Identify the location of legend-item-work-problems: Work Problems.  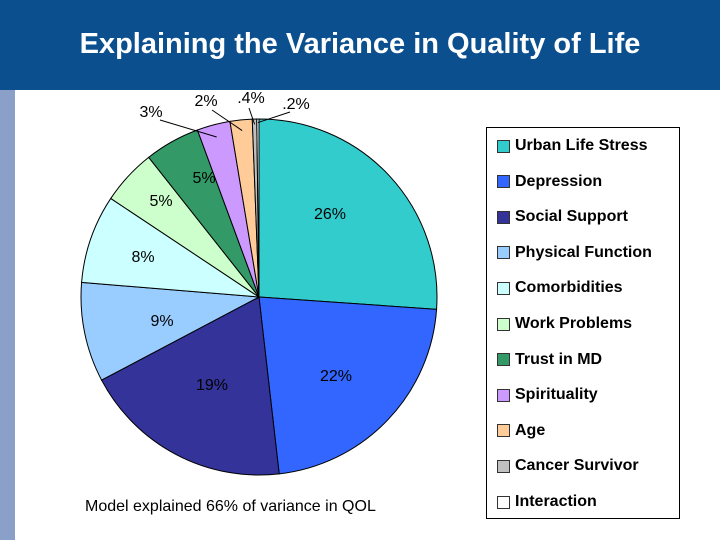
(564, 324).